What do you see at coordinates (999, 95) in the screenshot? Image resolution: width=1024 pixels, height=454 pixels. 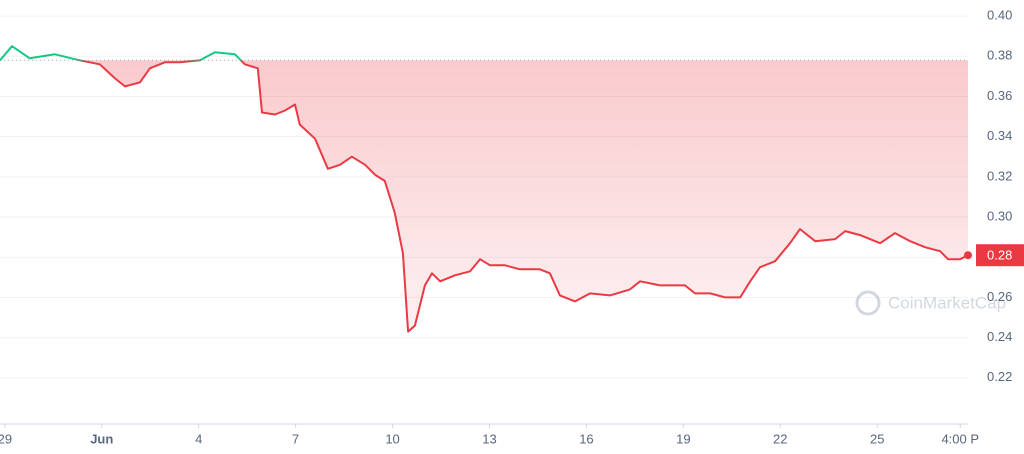 I see `y-tick-label: 0.36` at bounding box center [999, 95].